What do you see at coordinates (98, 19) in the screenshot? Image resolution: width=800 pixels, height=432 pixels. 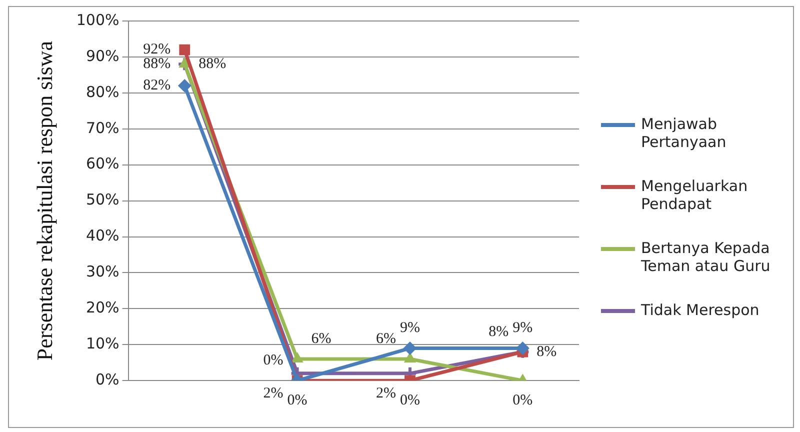 I see `y-tick-label: 100%` at bounding box center [98, 19].